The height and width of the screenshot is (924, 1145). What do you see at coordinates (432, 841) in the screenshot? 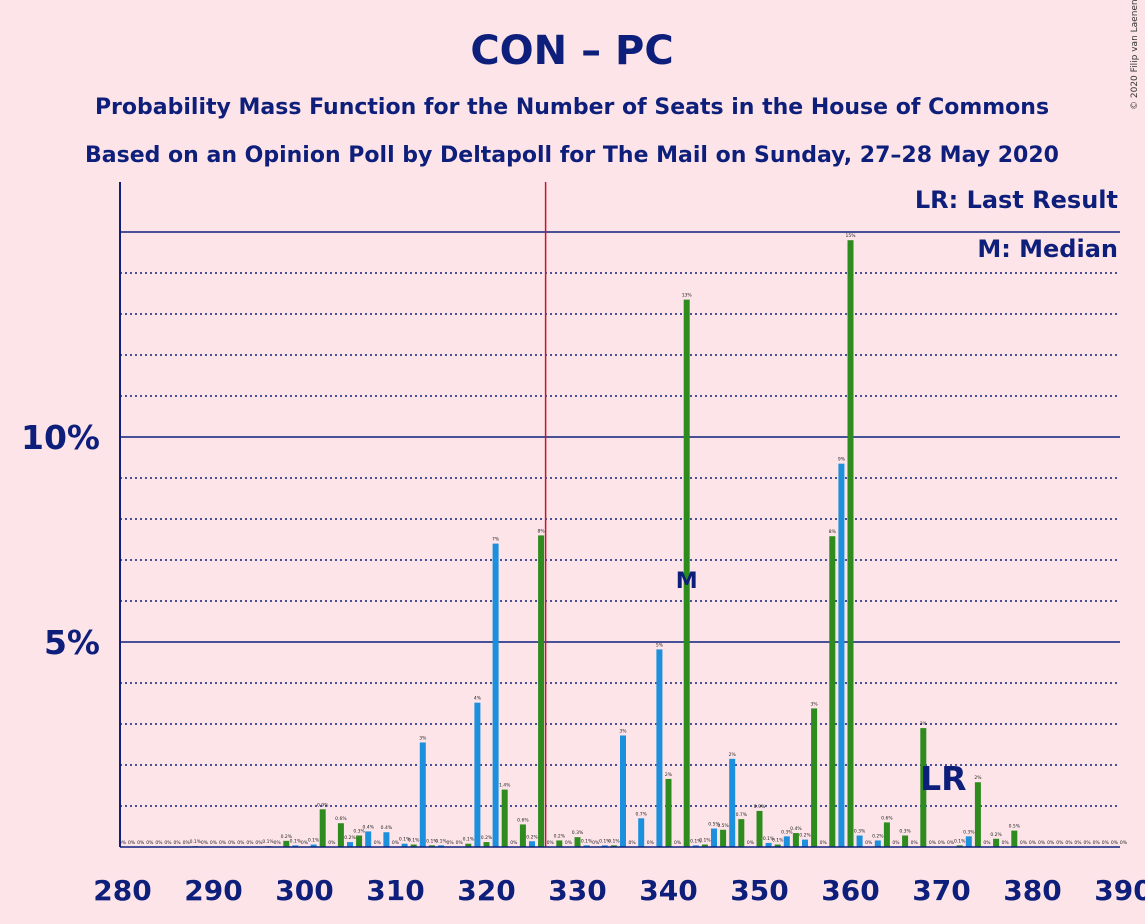
I see `bar-label-314: 0.1%` at bounding box center [432, 841].